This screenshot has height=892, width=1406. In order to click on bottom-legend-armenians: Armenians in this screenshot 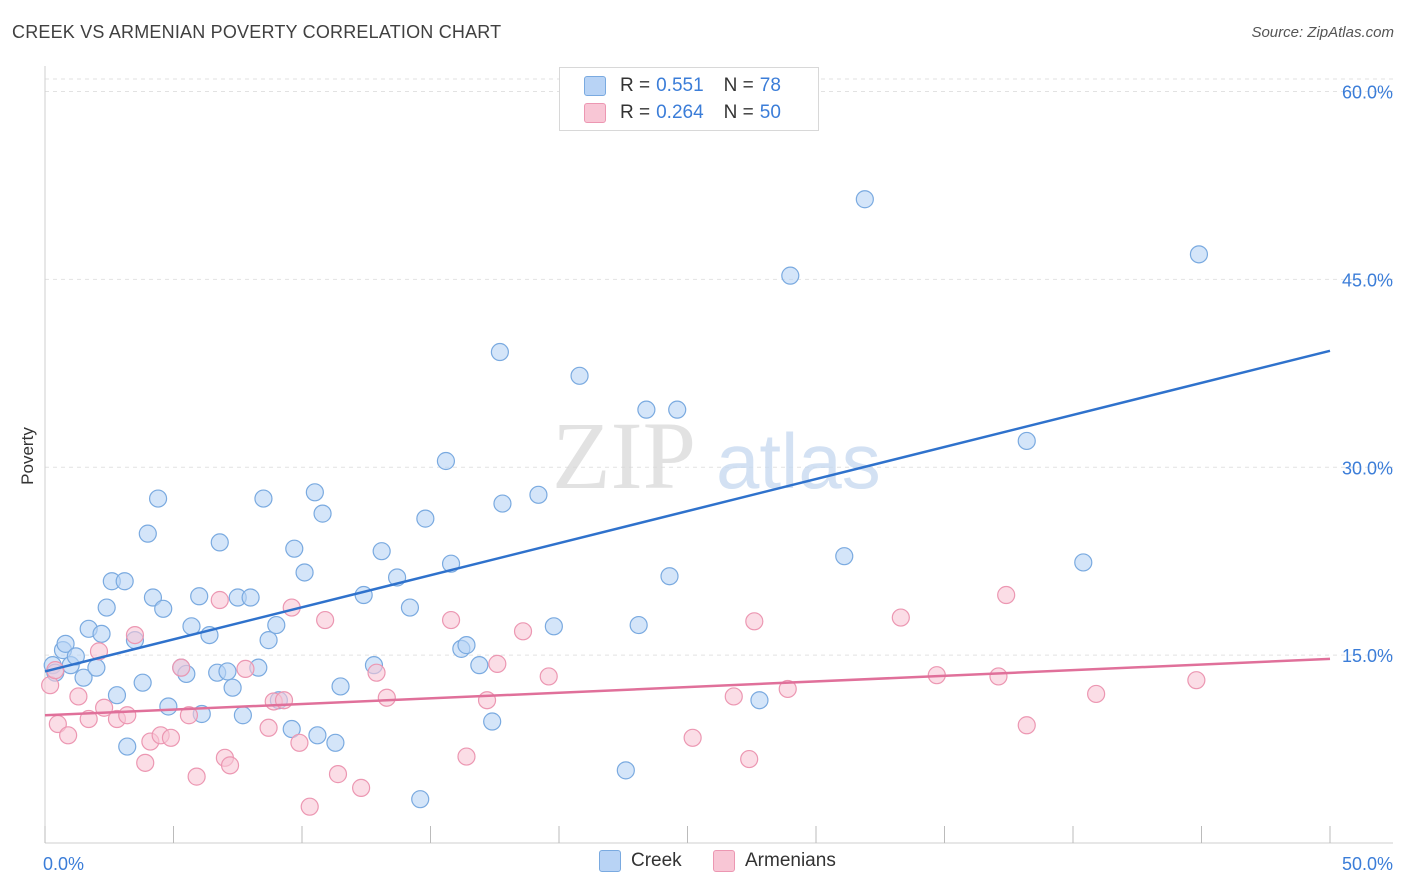, I will do `click(774, 861)`.